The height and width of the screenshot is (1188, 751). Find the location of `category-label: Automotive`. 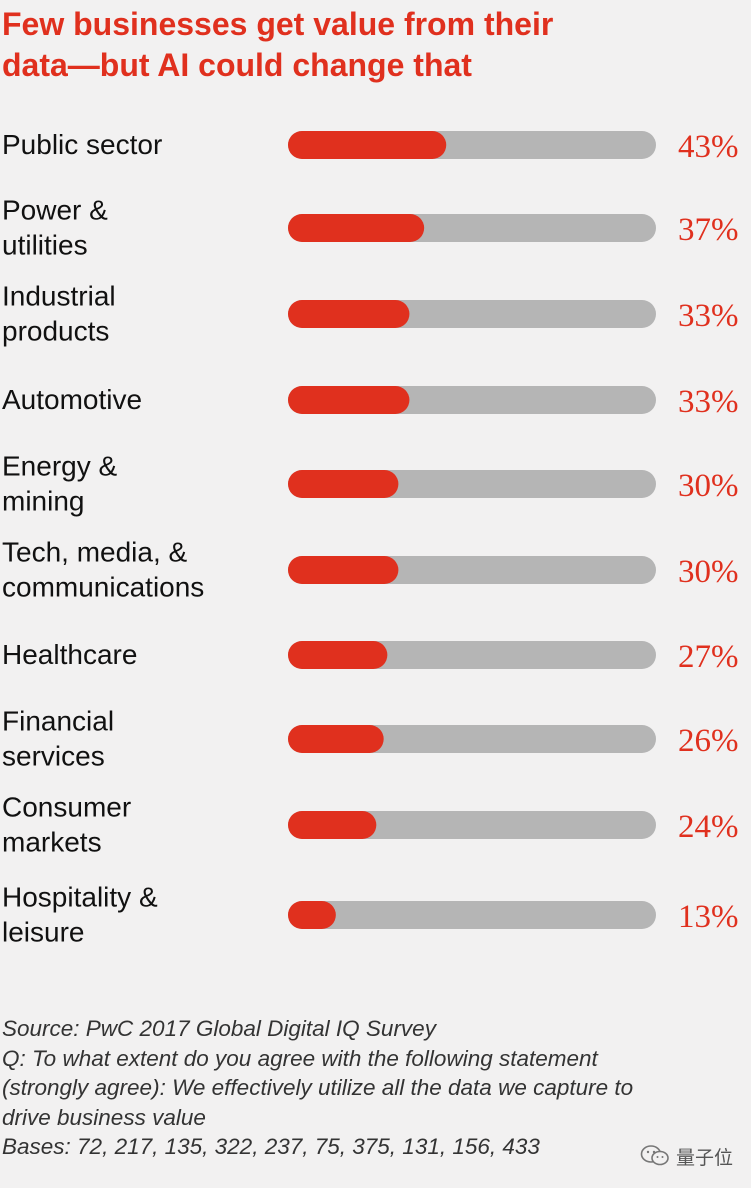

category-label: Automotive is located at coordinates (72, 399).